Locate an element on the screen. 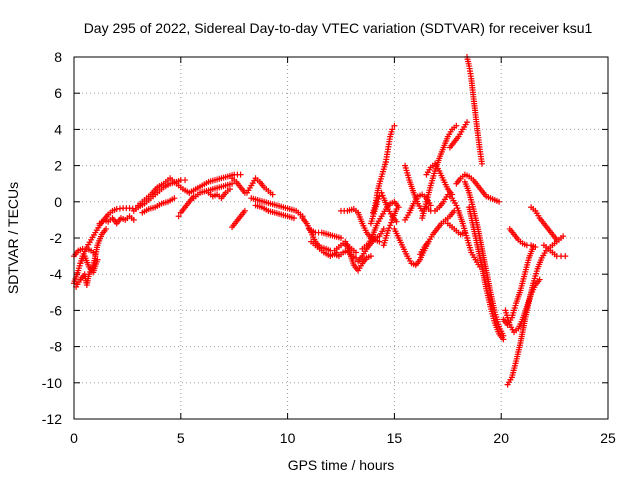 Image resolution: width=640 pixels, height=480 pixels. x-tick-label: 25 is located at coordinates (608, 438).